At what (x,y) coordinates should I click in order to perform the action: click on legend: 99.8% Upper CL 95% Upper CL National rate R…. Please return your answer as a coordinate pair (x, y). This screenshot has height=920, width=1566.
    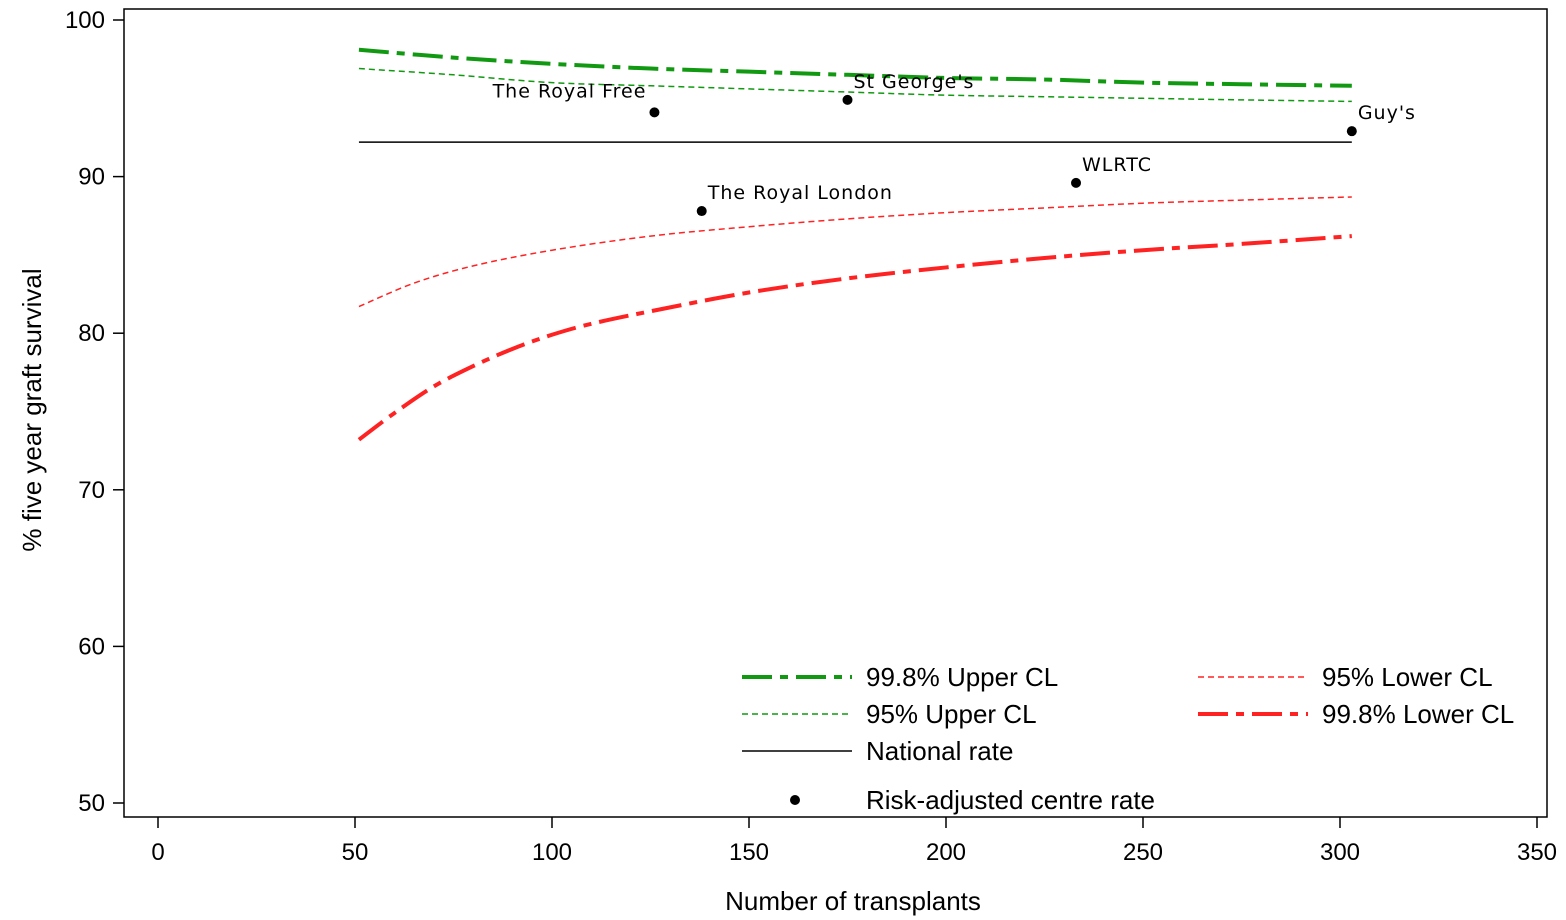
    Looking at the image, I should click on (1128, 738).